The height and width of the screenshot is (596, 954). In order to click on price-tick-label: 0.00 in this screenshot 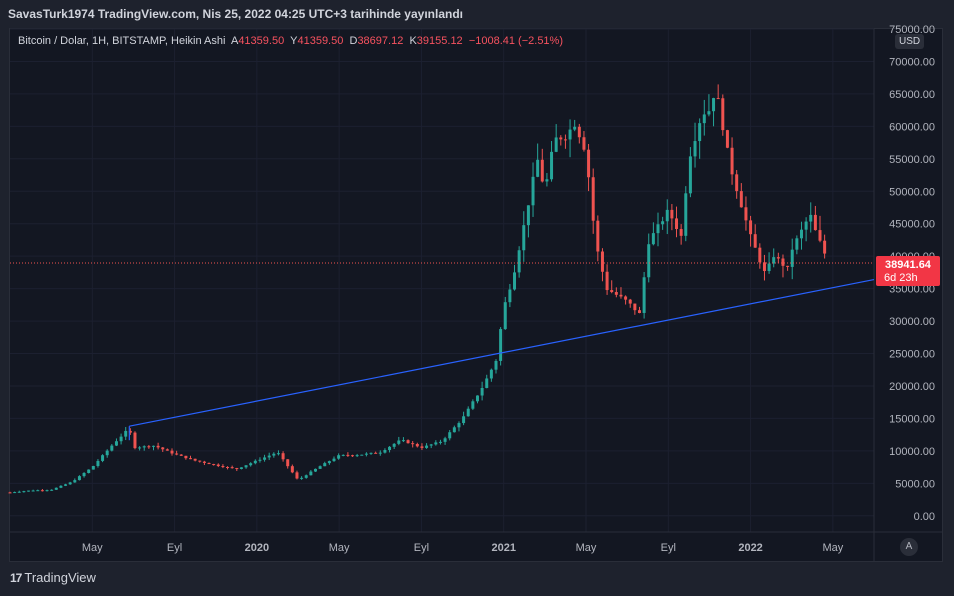, I will do `click(924, 517)`.